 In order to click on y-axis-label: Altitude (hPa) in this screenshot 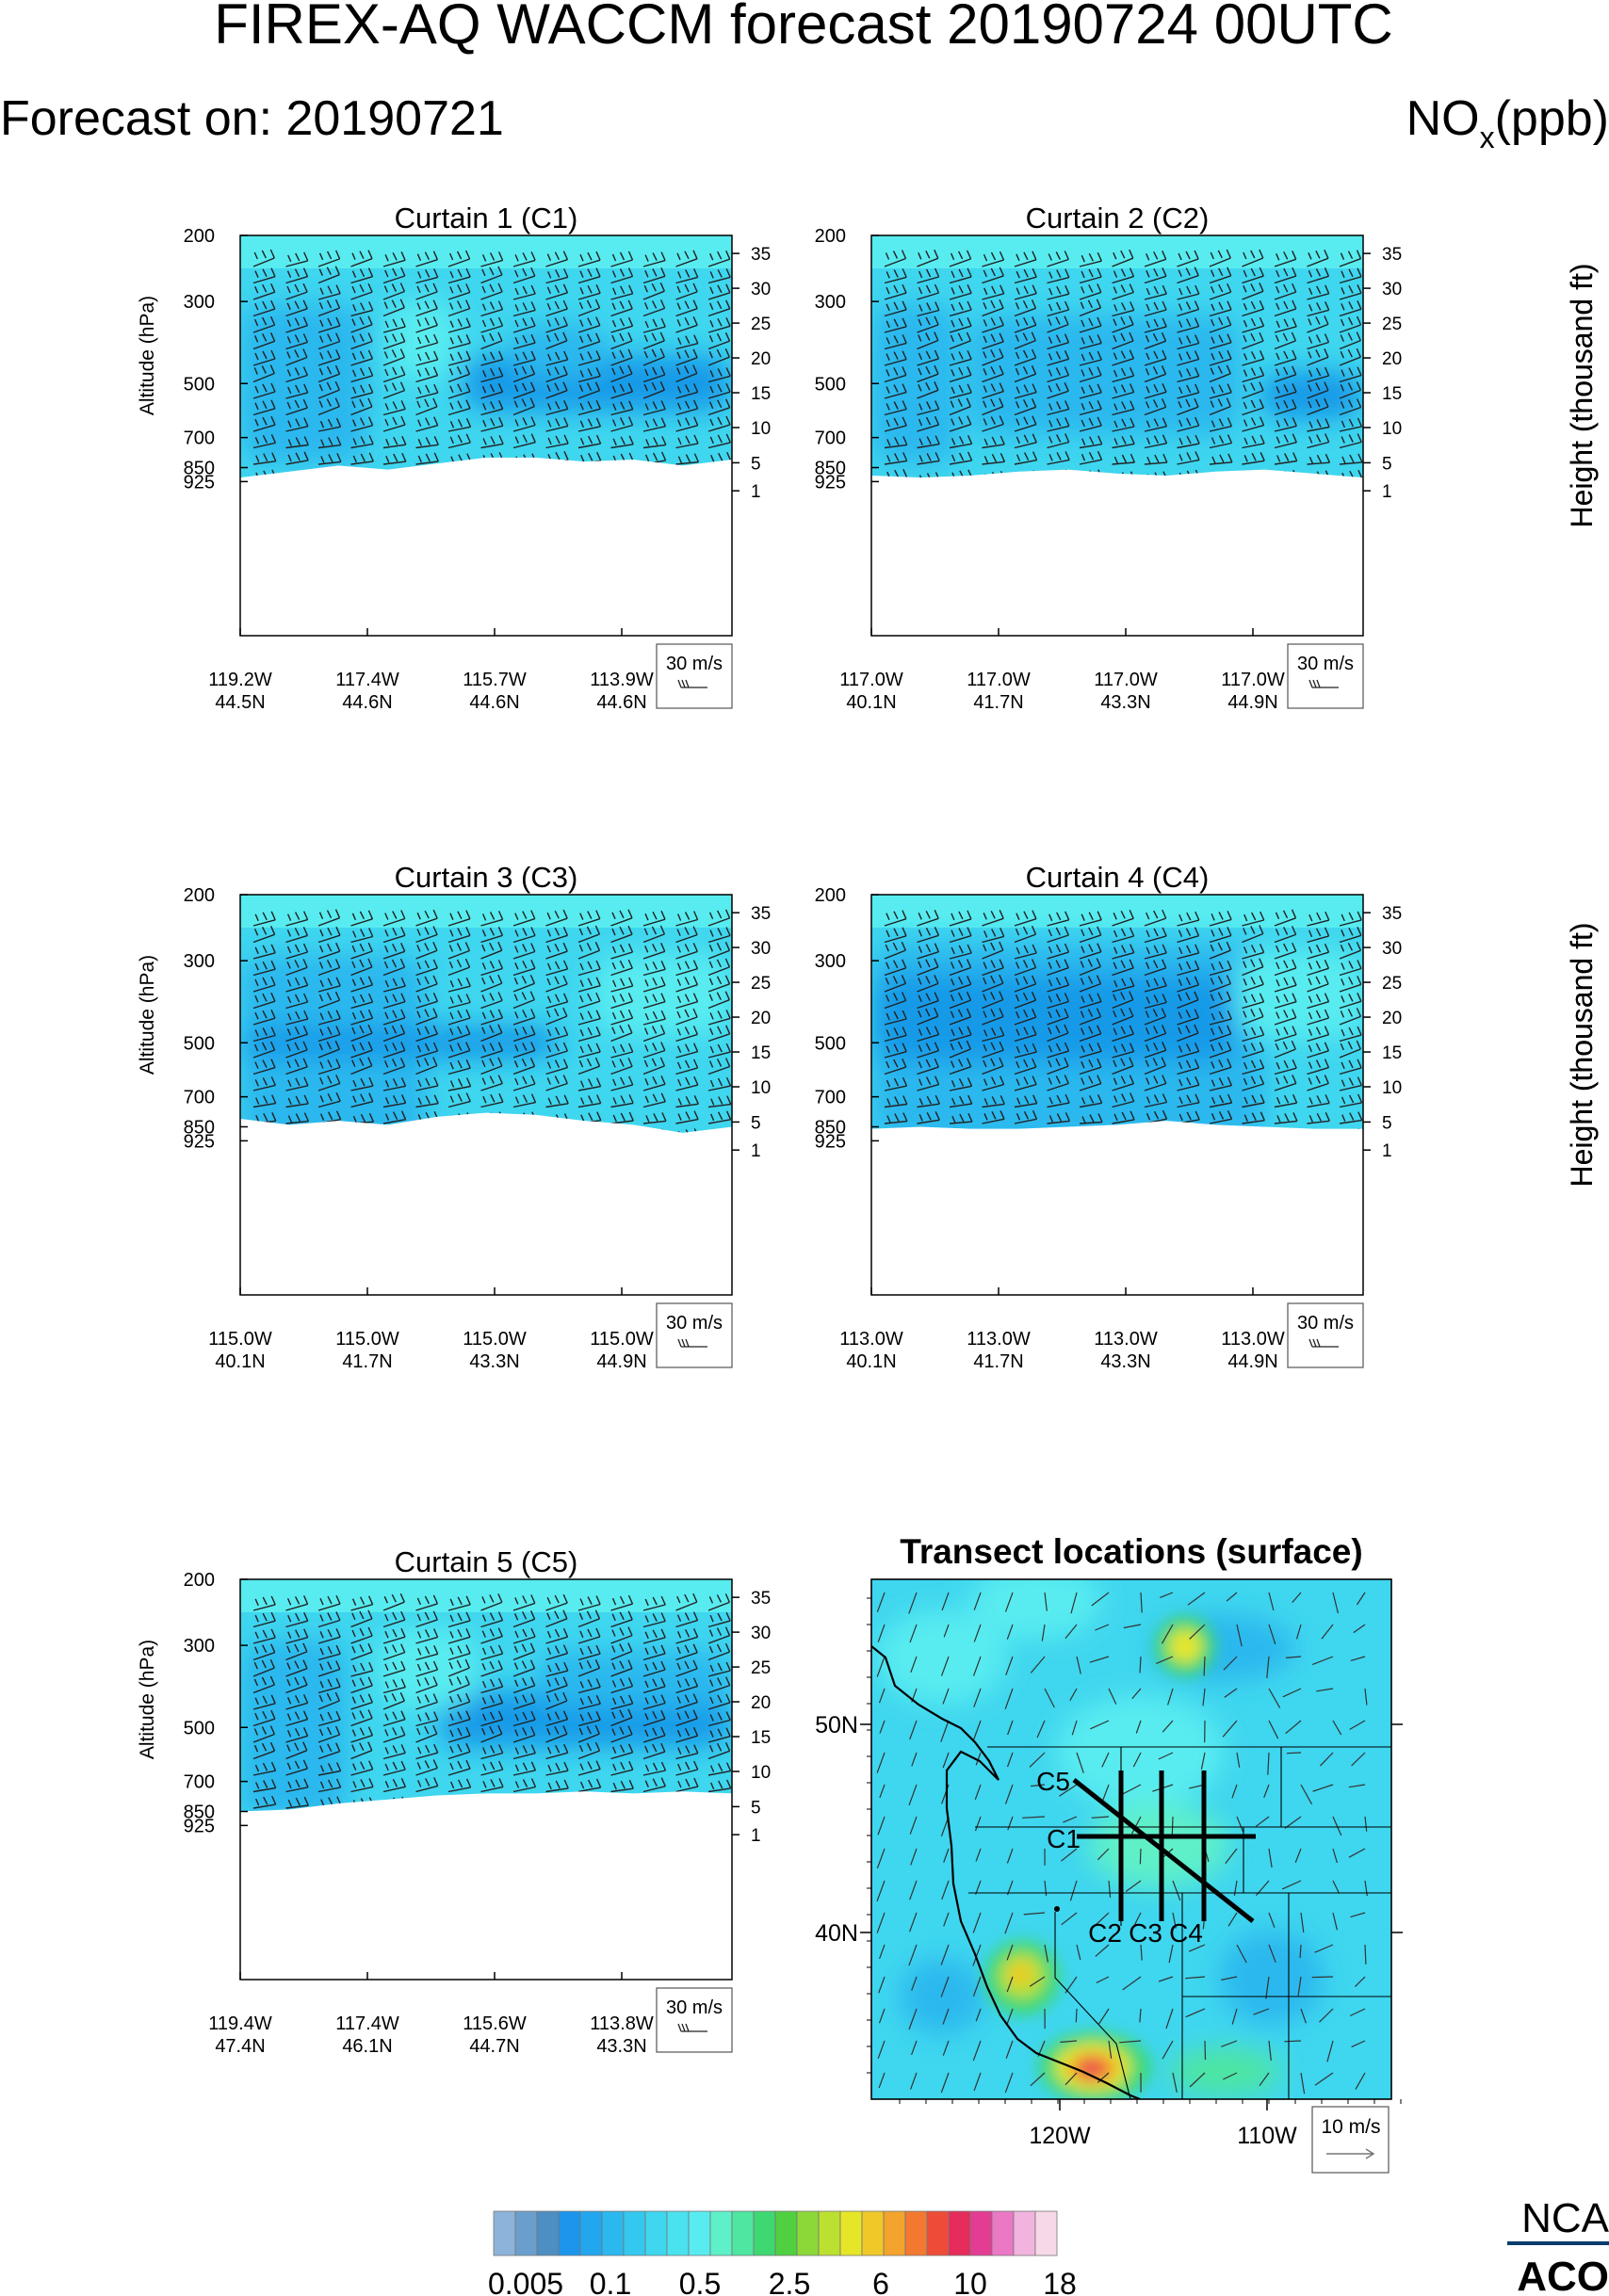, I will do `click(147, 1699)`.